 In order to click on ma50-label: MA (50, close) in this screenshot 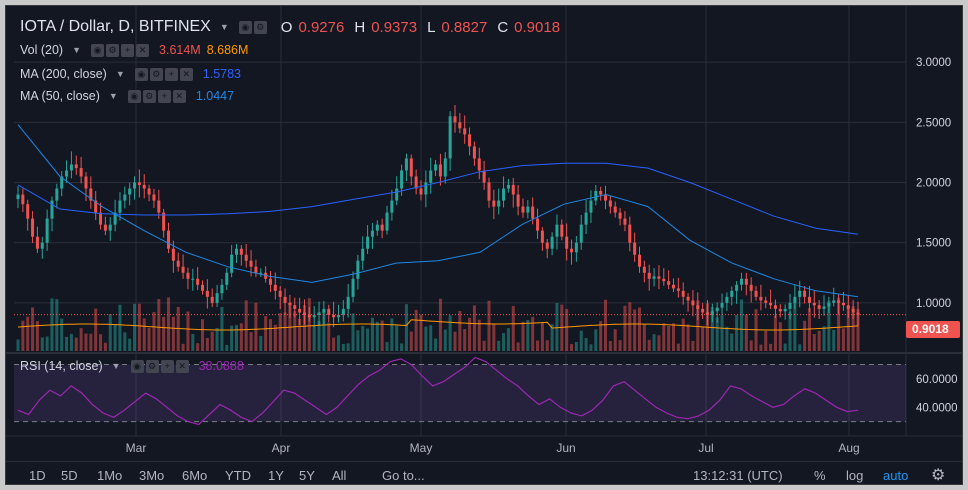, I will do `click(60, 96)`.